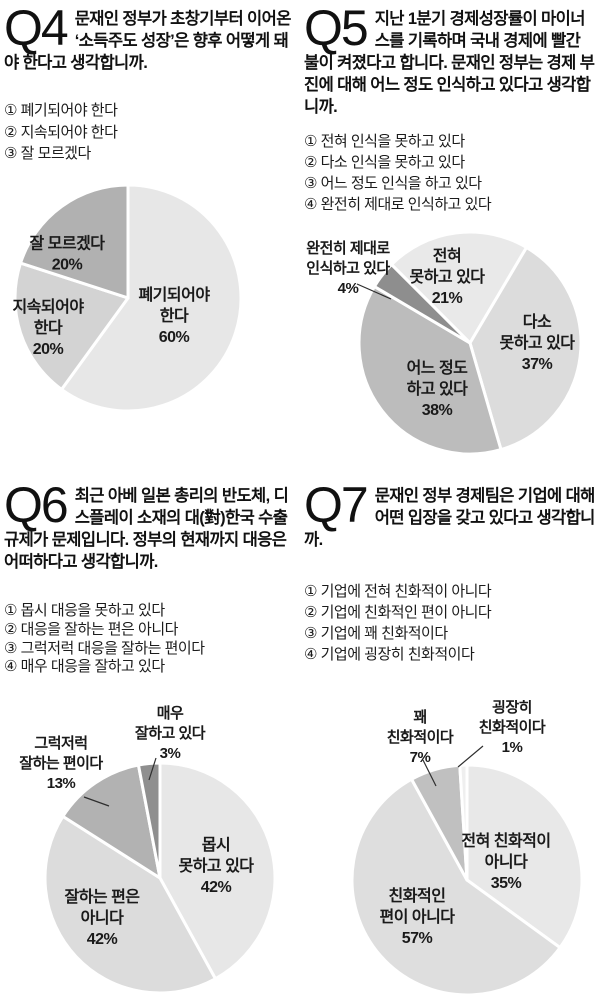 Image resolution: width=600 pixels, height=1005 pixels. Describe the element at coordinates (505, 861) in the screenshot. I see `pie-label-q7-1: 전혀 친화적이 아니다 35%` at that location.